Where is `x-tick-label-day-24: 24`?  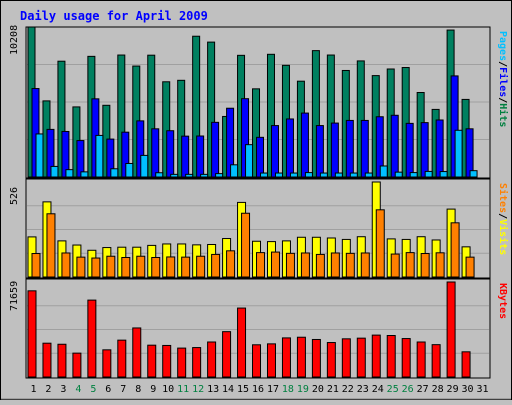
x-tick-label-day-24: 24 is located at coordinates (378, 389).